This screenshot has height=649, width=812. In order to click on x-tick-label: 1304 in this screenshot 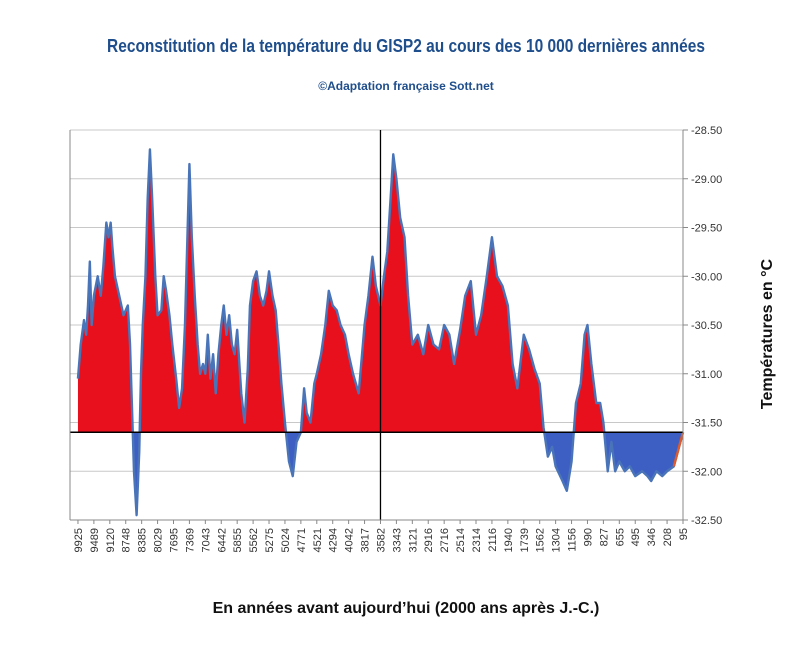, I will do `click(557, 540)`.